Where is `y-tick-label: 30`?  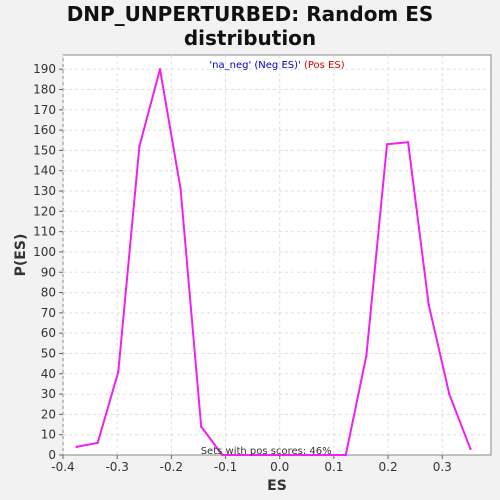 y-tick-label: 30 is located at coordinates (48, 394).